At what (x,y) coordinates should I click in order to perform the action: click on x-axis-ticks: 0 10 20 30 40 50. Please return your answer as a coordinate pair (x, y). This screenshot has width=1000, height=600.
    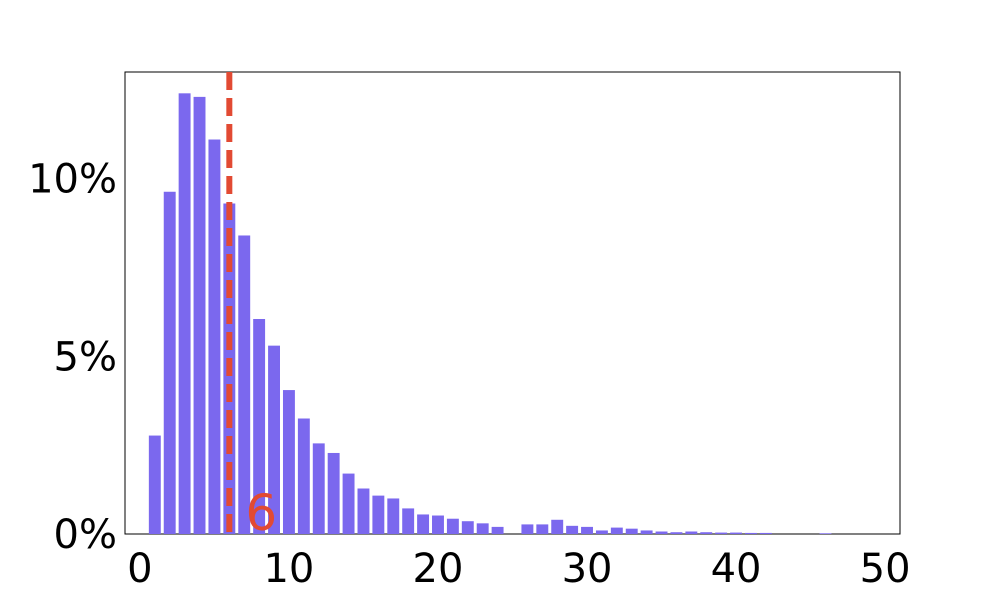
    Looking at the image, I should click on (518, 569).